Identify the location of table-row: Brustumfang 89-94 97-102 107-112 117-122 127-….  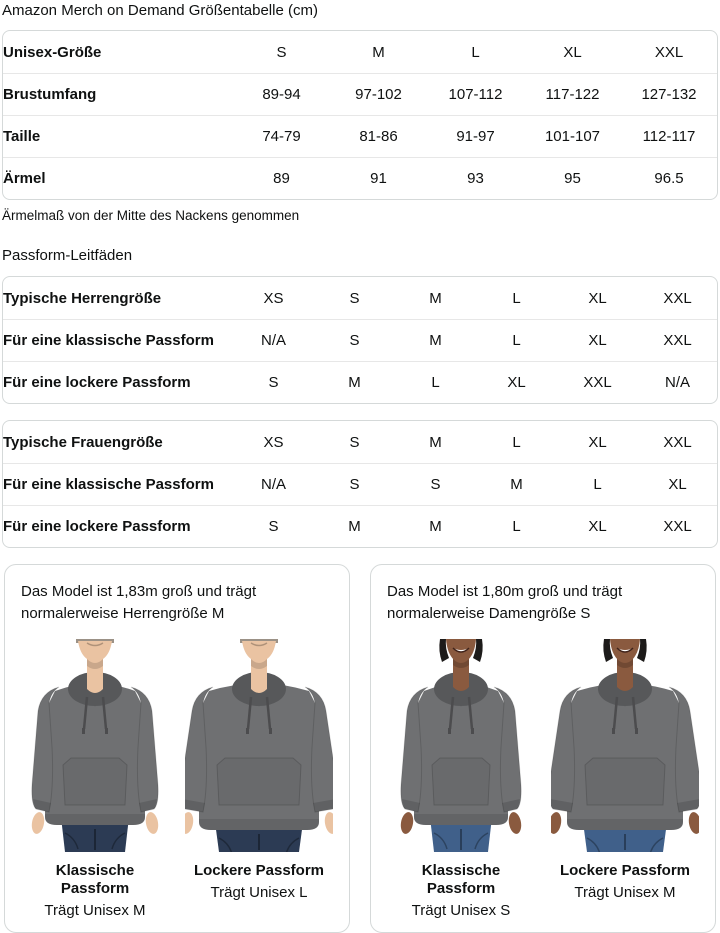
(360, 94).